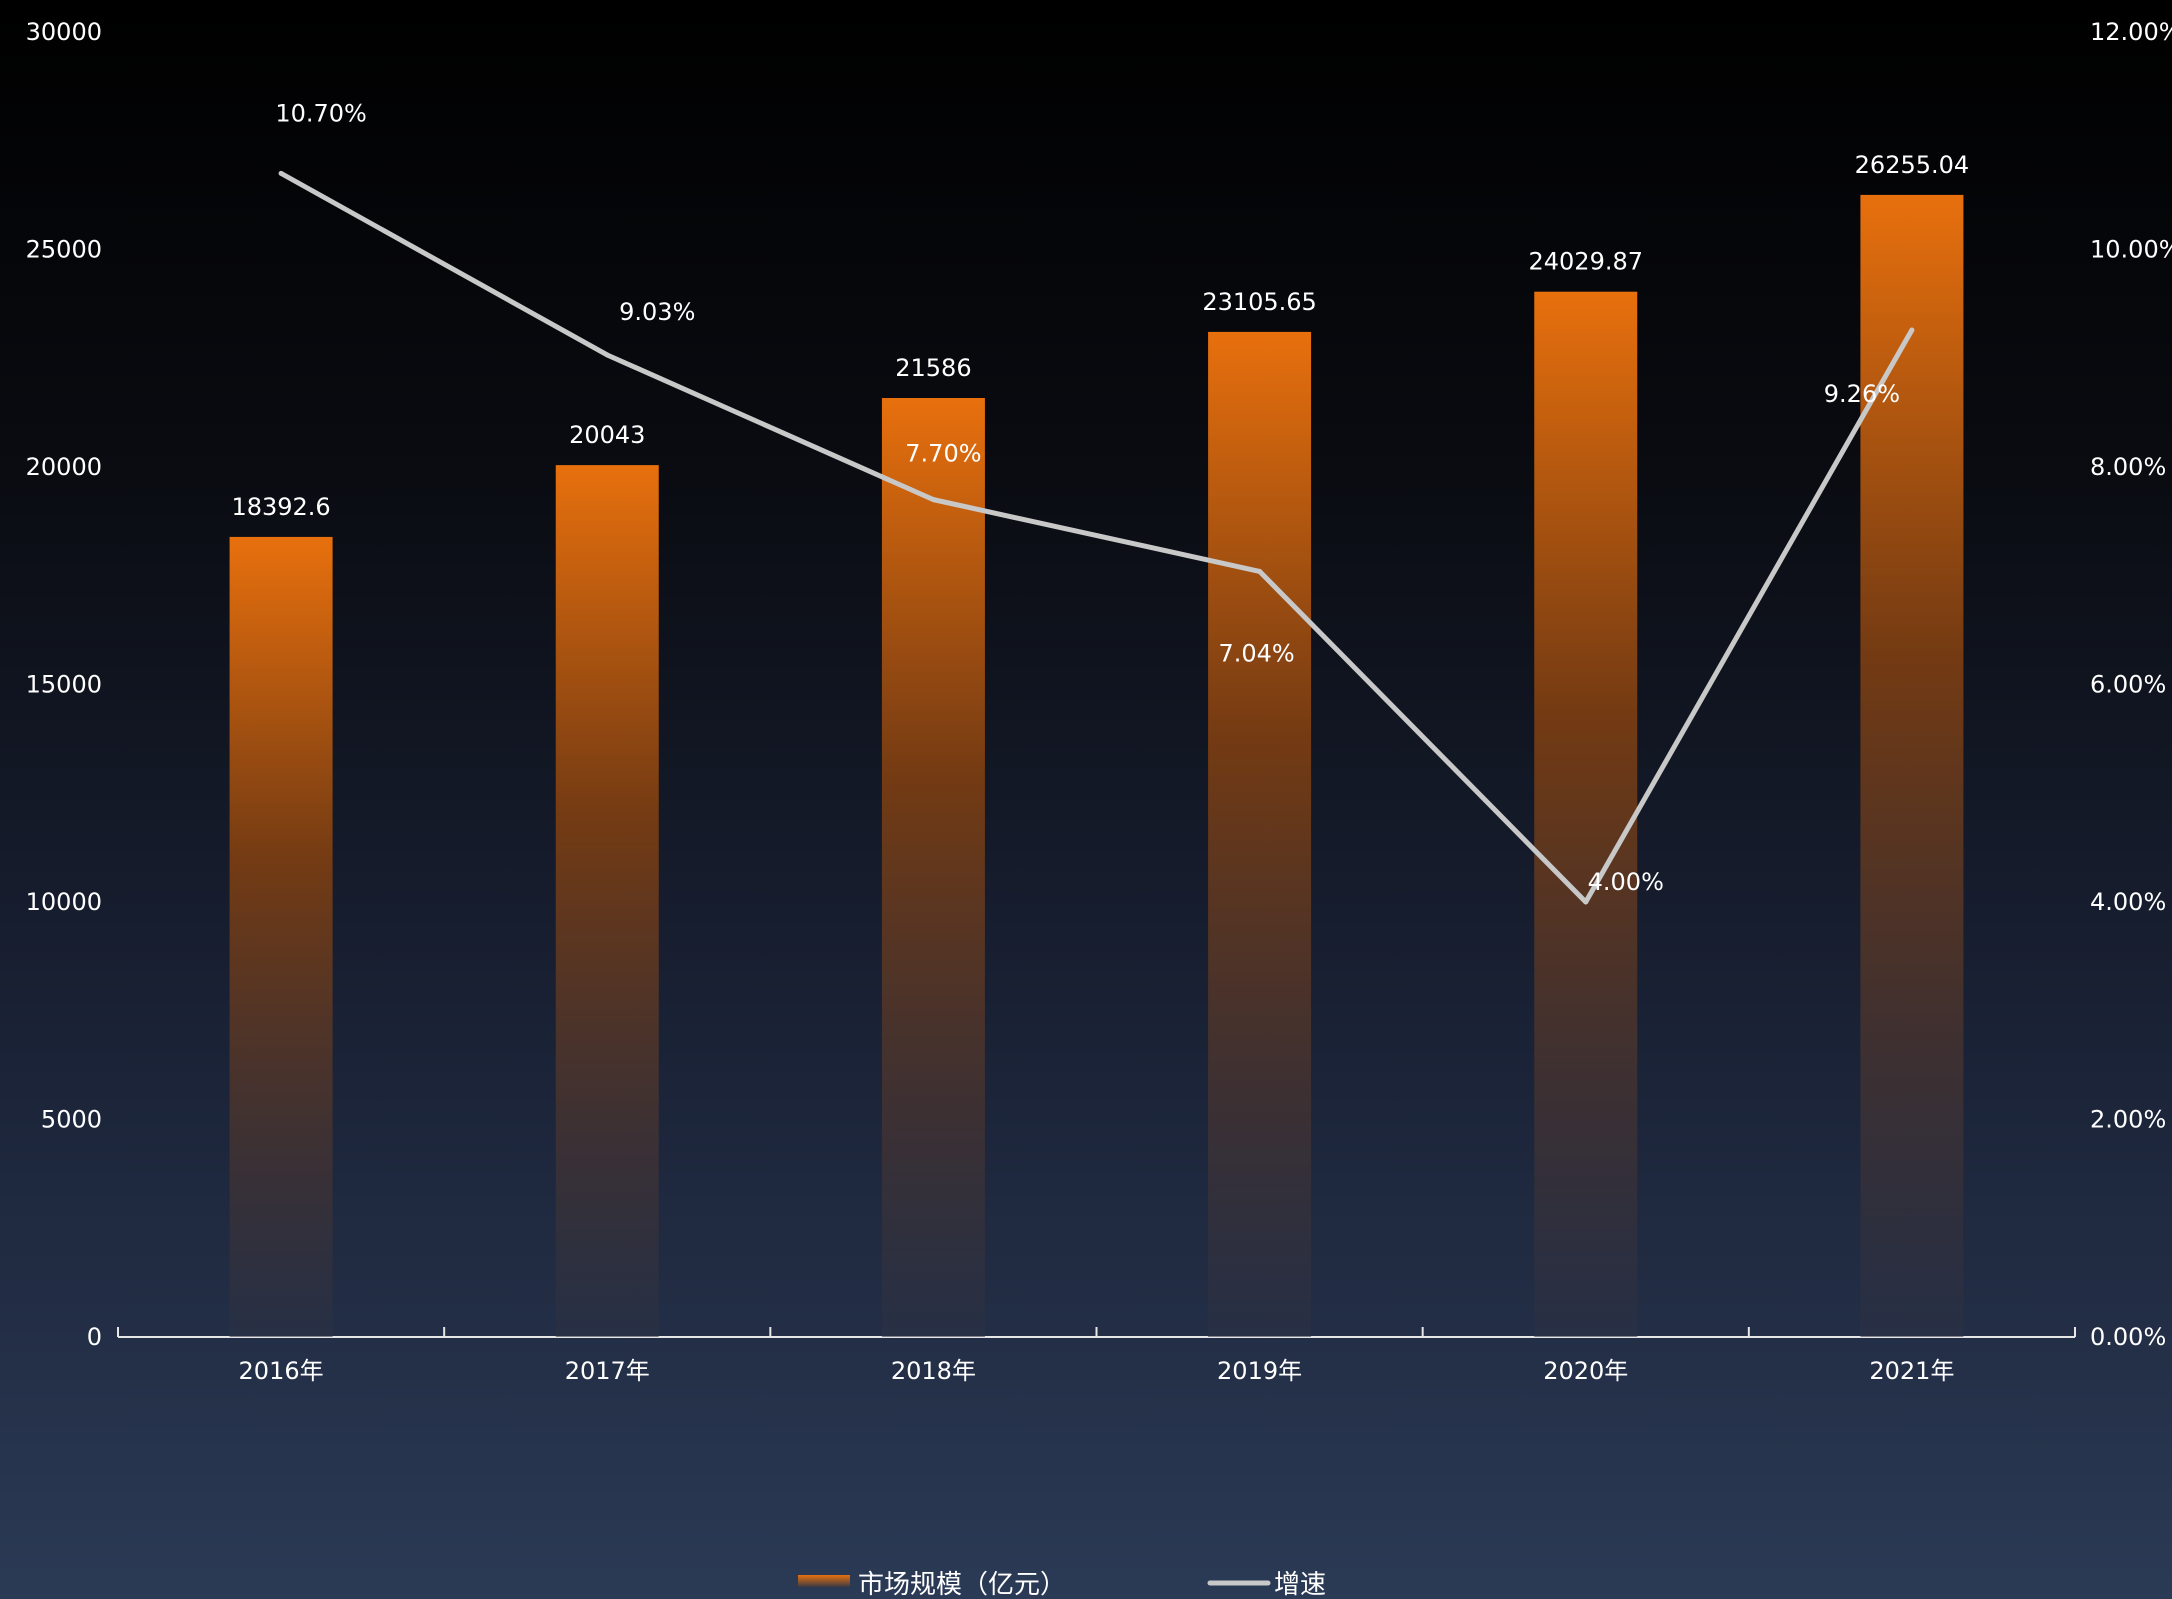 This screenshot has height=1599, width=2172. Describe the element at coordinates (1300, 1584) in the screenshot. I see `legend-line-label: 增速` at that location.